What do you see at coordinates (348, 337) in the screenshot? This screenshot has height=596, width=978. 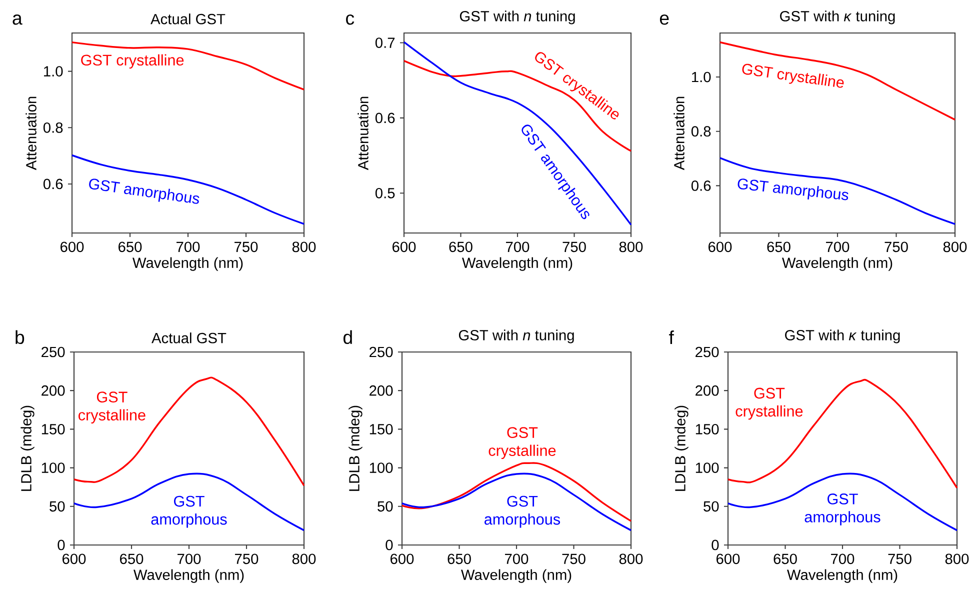 I see `text: d` at bounding box center [348, 337].